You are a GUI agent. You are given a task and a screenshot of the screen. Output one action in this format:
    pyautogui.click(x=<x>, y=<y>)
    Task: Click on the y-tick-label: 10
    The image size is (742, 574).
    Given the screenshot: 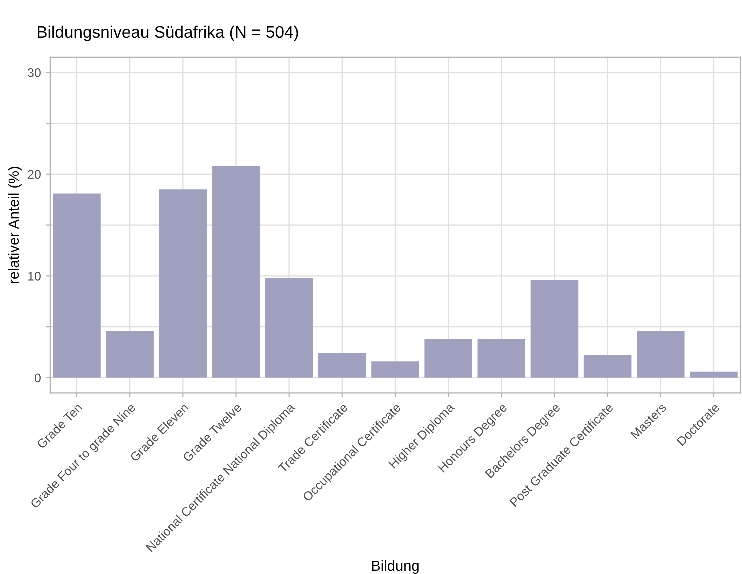 What is the action you would take?
    pyautogui.click(x=34, y=276)
    